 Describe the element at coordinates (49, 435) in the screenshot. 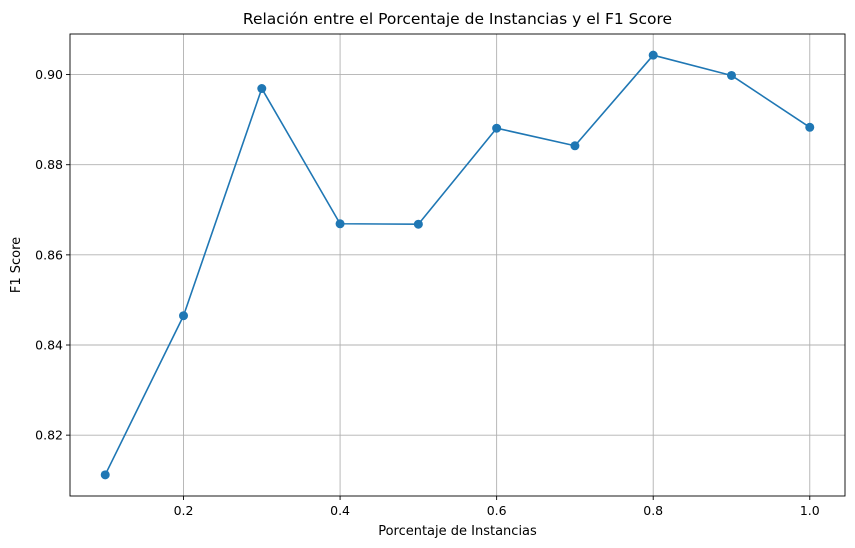

I see `y-tick-label: 0.82` at that location.